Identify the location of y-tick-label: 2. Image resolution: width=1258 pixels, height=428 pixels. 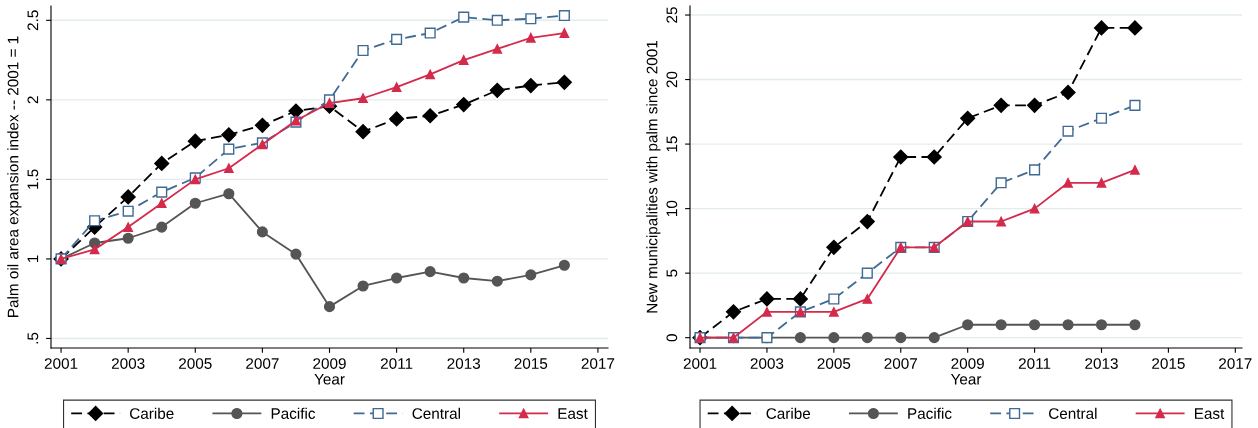
(33, 100).